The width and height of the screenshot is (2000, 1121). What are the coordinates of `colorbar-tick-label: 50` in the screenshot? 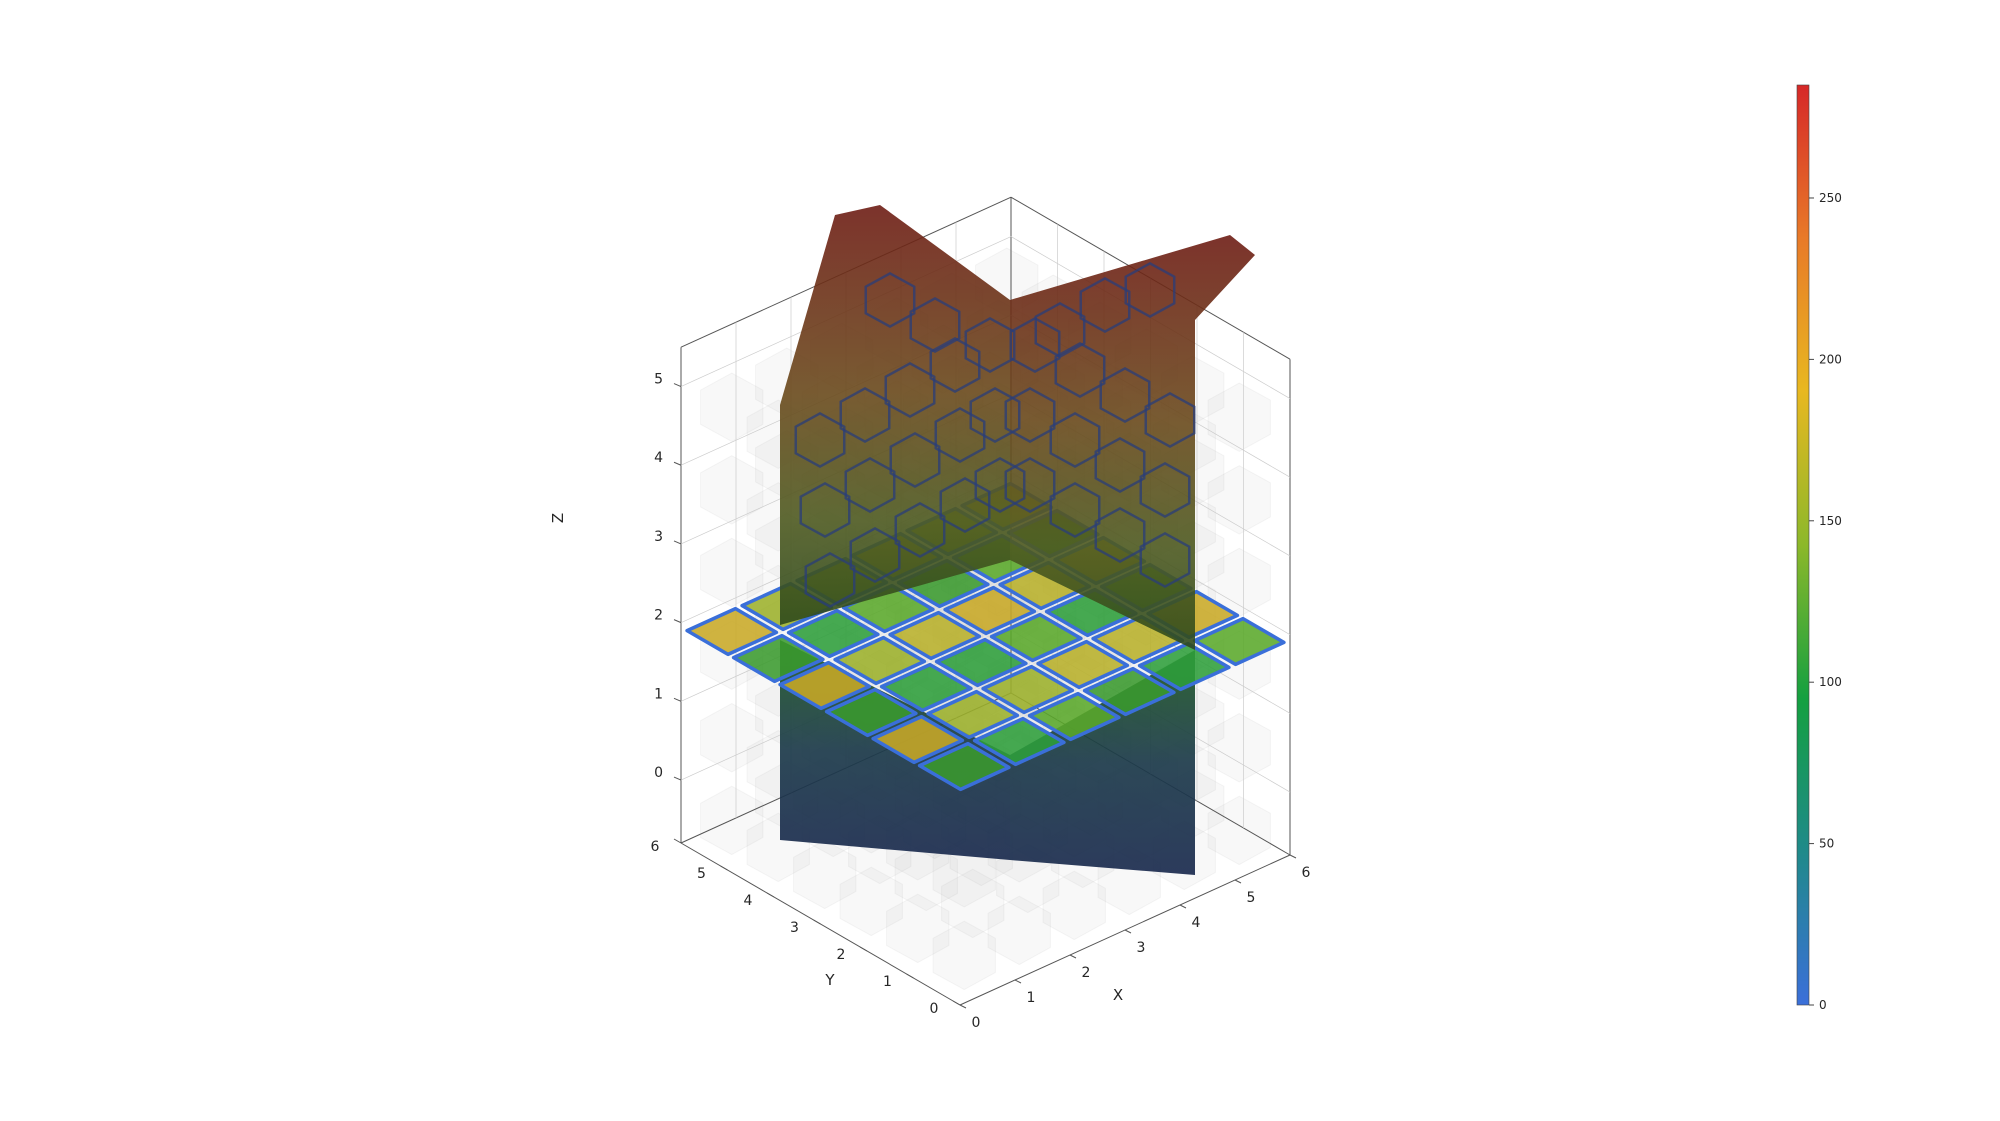 It's located at (1826, 844).